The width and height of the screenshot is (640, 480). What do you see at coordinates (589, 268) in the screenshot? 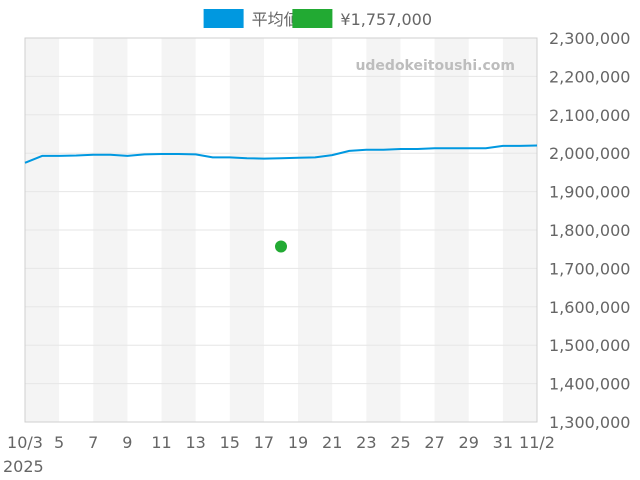
I see `y-tick-label: 1,700,000` at bounding box center [589, 268].